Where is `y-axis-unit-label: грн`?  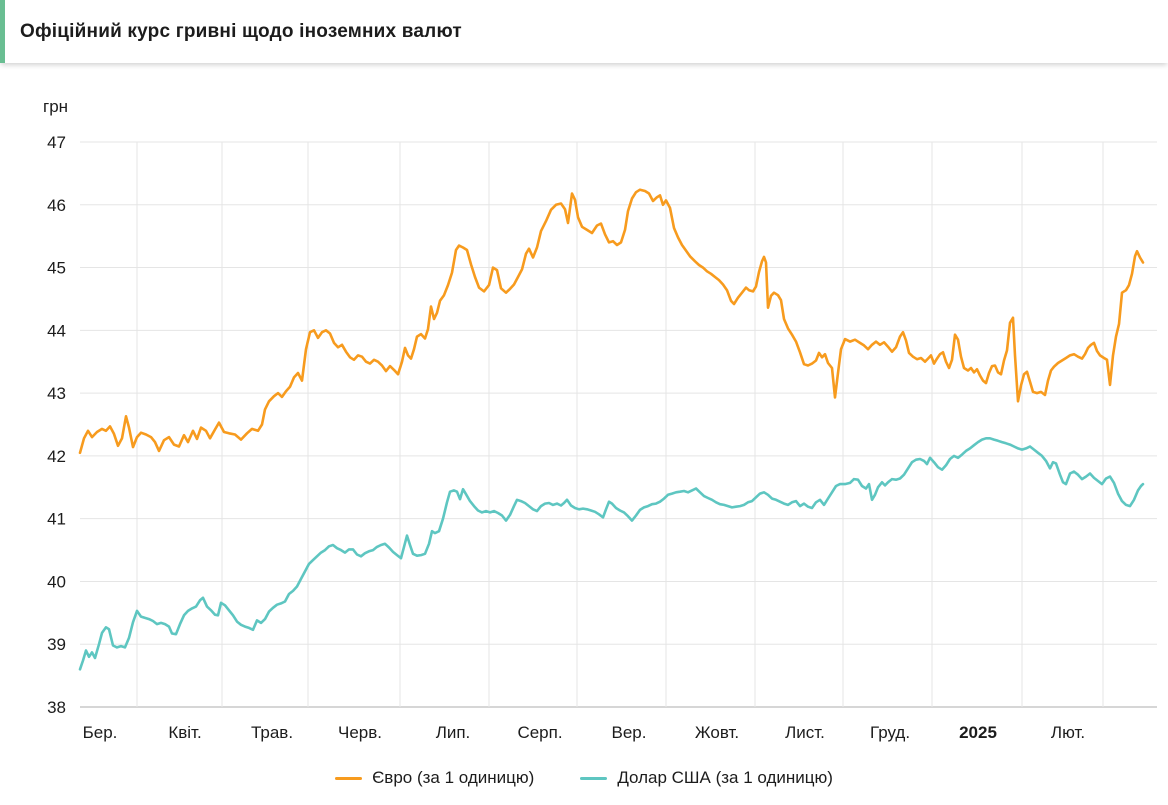
y-axis-unit-label: грн is located at coordinates (55, 106).